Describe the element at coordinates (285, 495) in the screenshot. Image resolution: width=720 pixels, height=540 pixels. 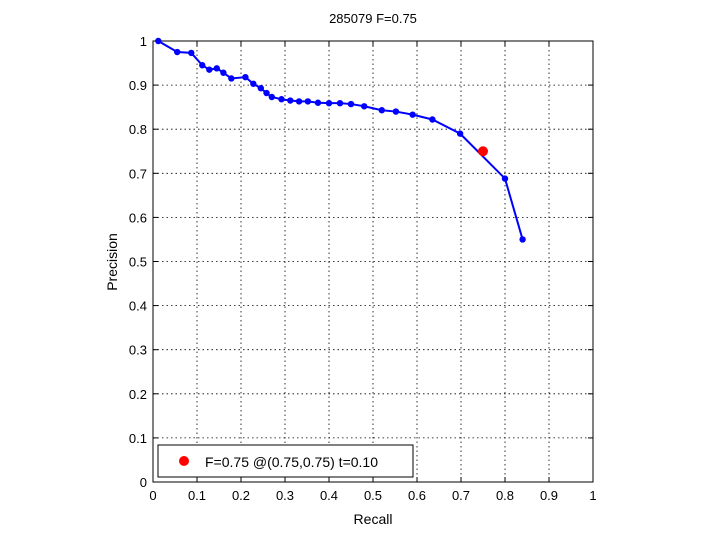
I see `x-tick-label: 0.3` at that location.